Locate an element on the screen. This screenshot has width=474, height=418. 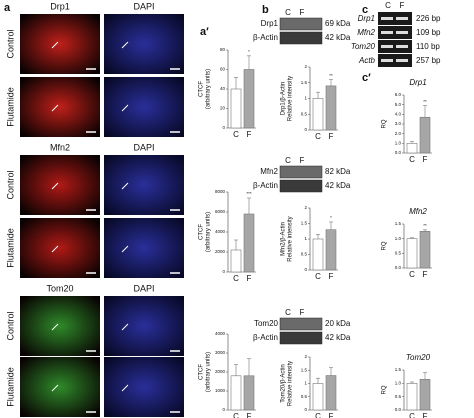
band-name: Tom20 is located at coordinates (266, 323).